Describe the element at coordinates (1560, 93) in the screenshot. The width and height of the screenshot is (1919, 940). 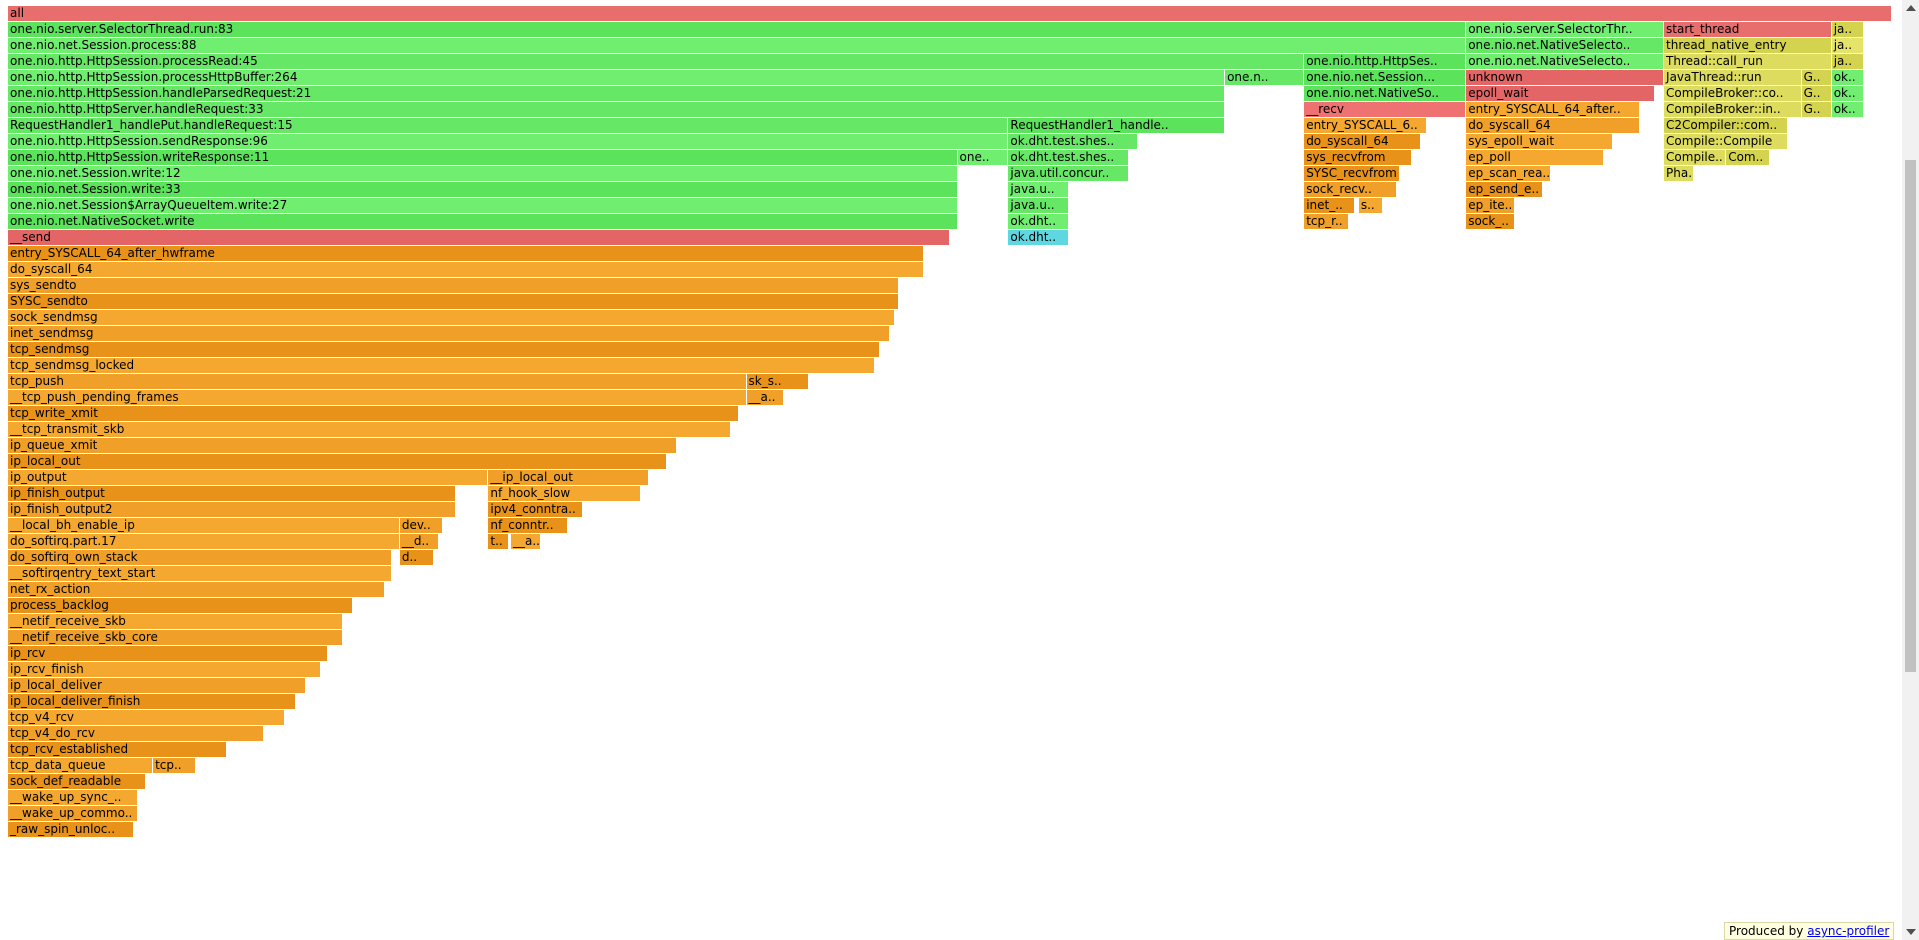
I see `flame-frame: epoll_wait` at that location.